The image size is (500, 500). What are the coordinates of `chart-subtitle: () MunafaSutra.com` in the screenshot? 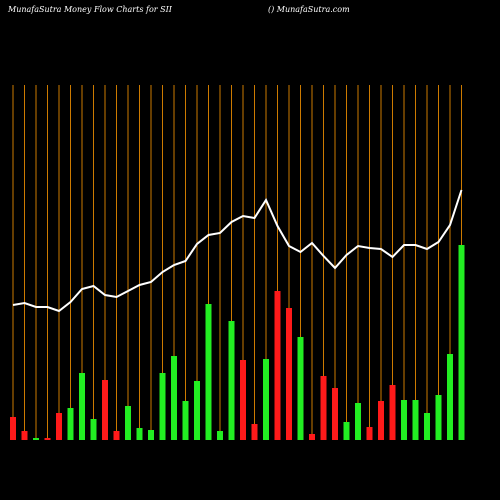 It's located at (309, 9).